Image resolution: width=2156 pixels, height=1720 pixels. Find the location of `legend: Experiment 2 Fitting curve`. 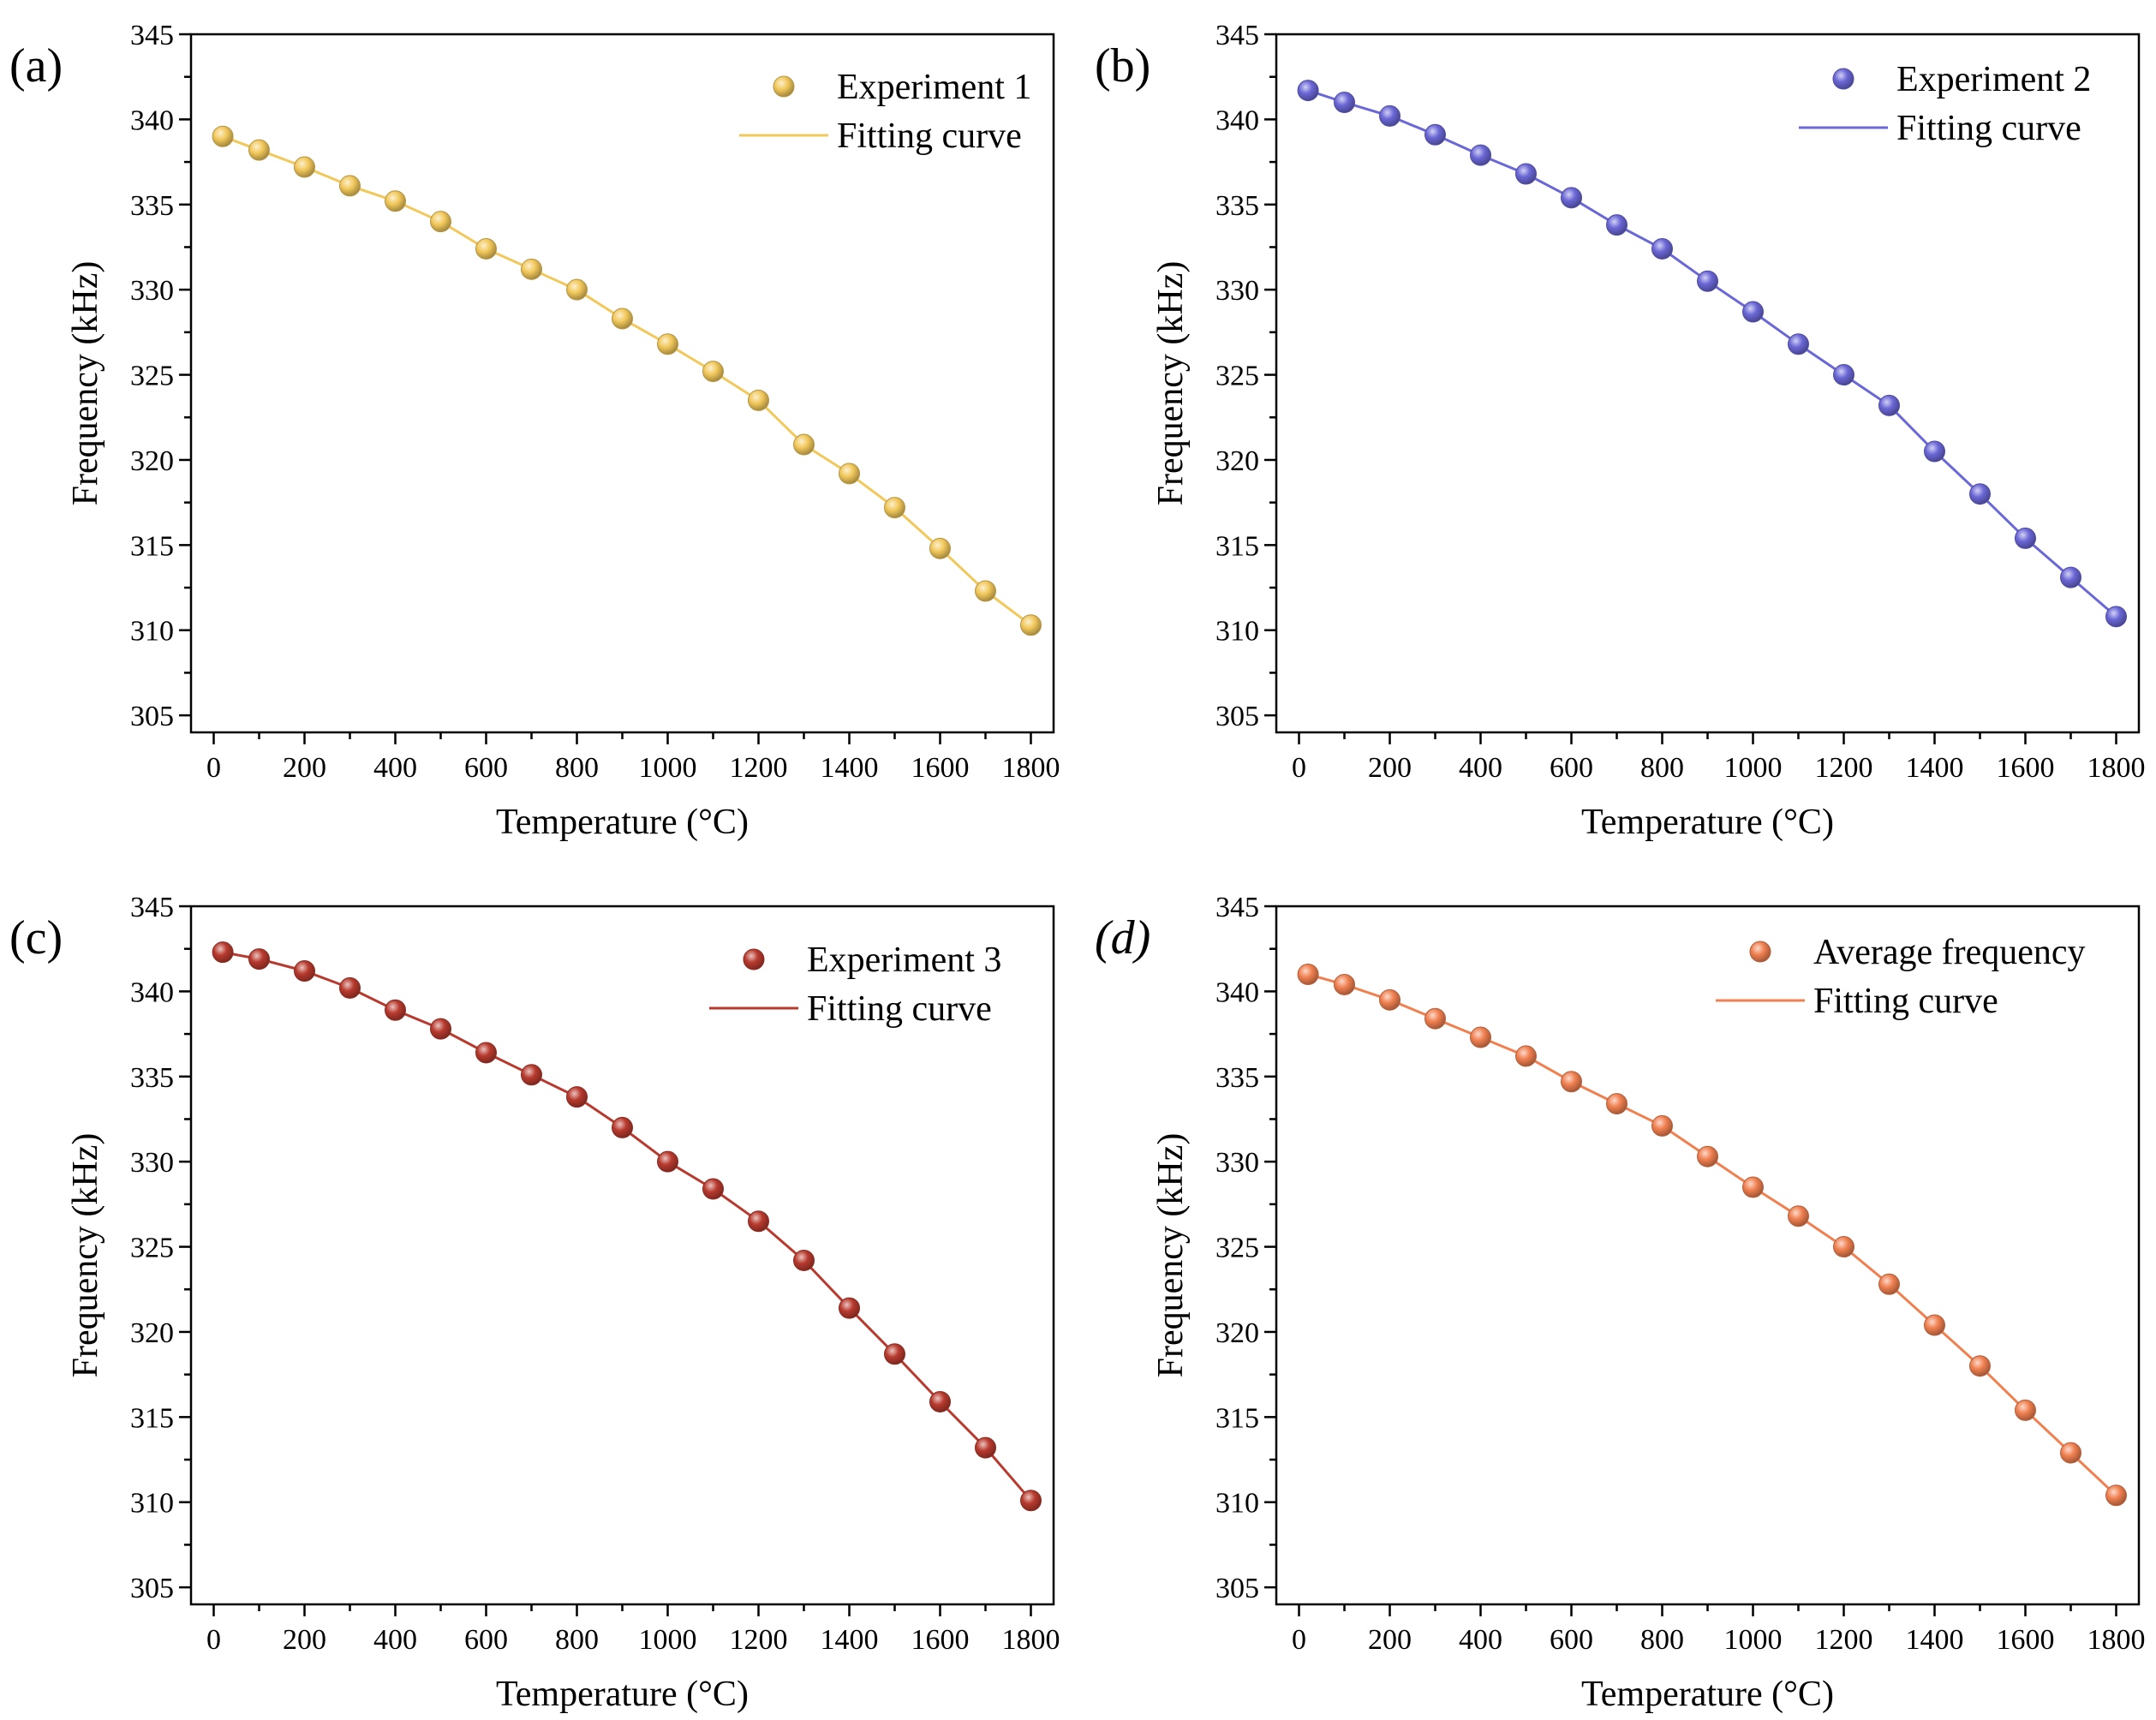

legend: Experiment 2 Fitting curve is located at coordinates (1945, 104).